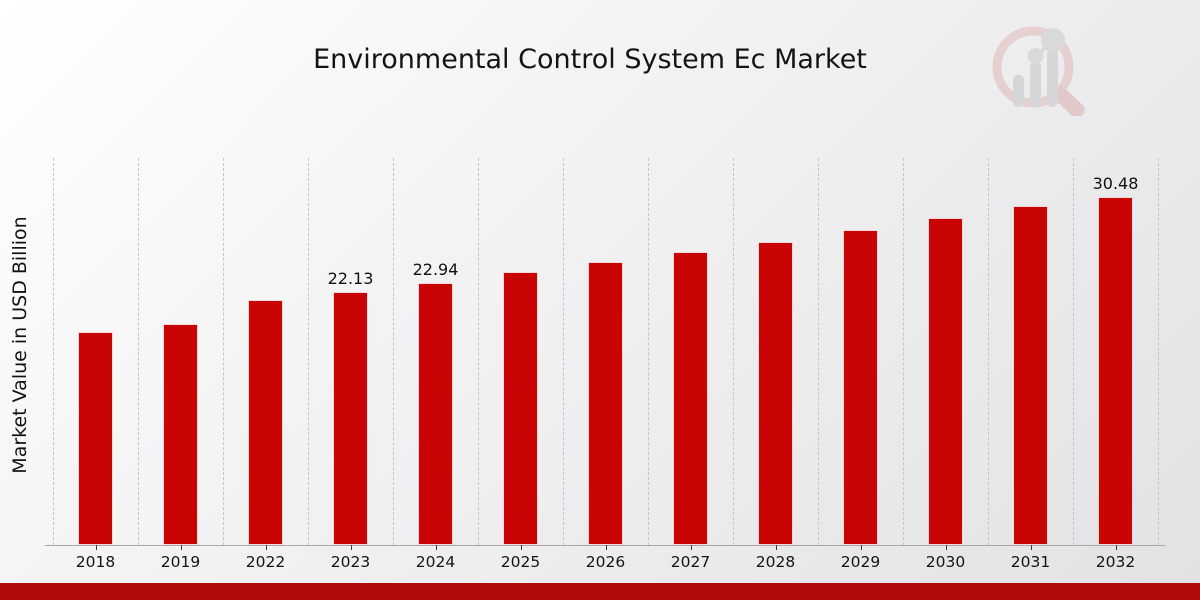  Describe the element at coordinates (775, 393) in the screenshot. I see `bar-2028` at that location.